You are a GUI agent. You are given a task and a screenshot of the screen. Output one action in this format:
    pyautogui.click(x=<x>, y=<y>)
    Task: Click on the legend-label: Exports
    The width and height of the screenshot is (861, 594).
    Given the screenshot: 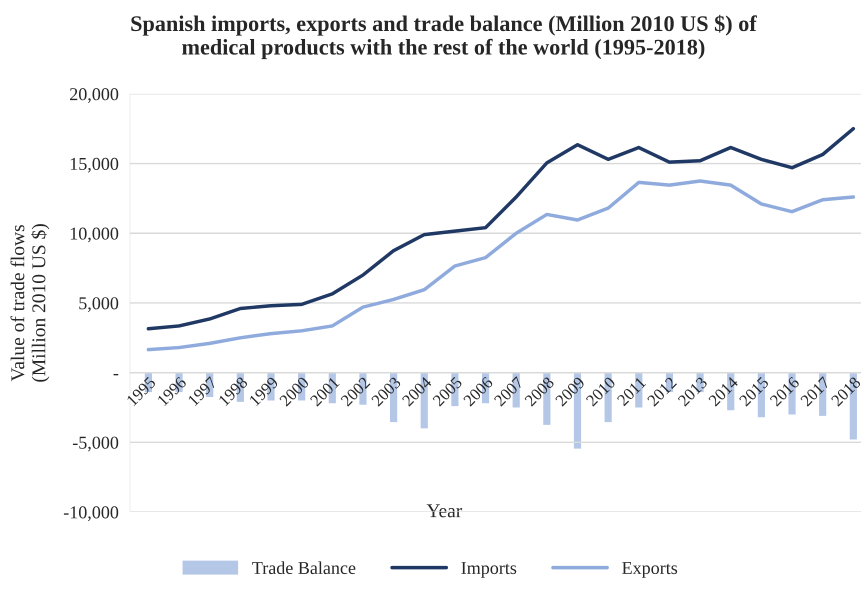 What is the action you would take?
    pyautogui.click(x=650, y=570)
    